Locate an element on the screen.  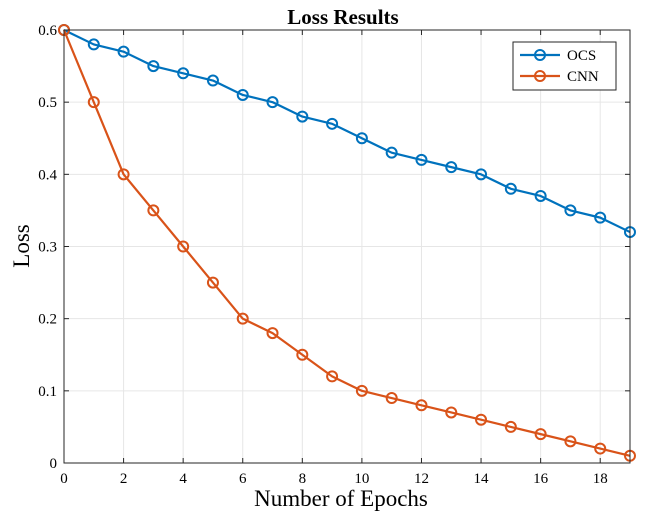
x-tick-label: 10 is located at coordinates (361, 479).